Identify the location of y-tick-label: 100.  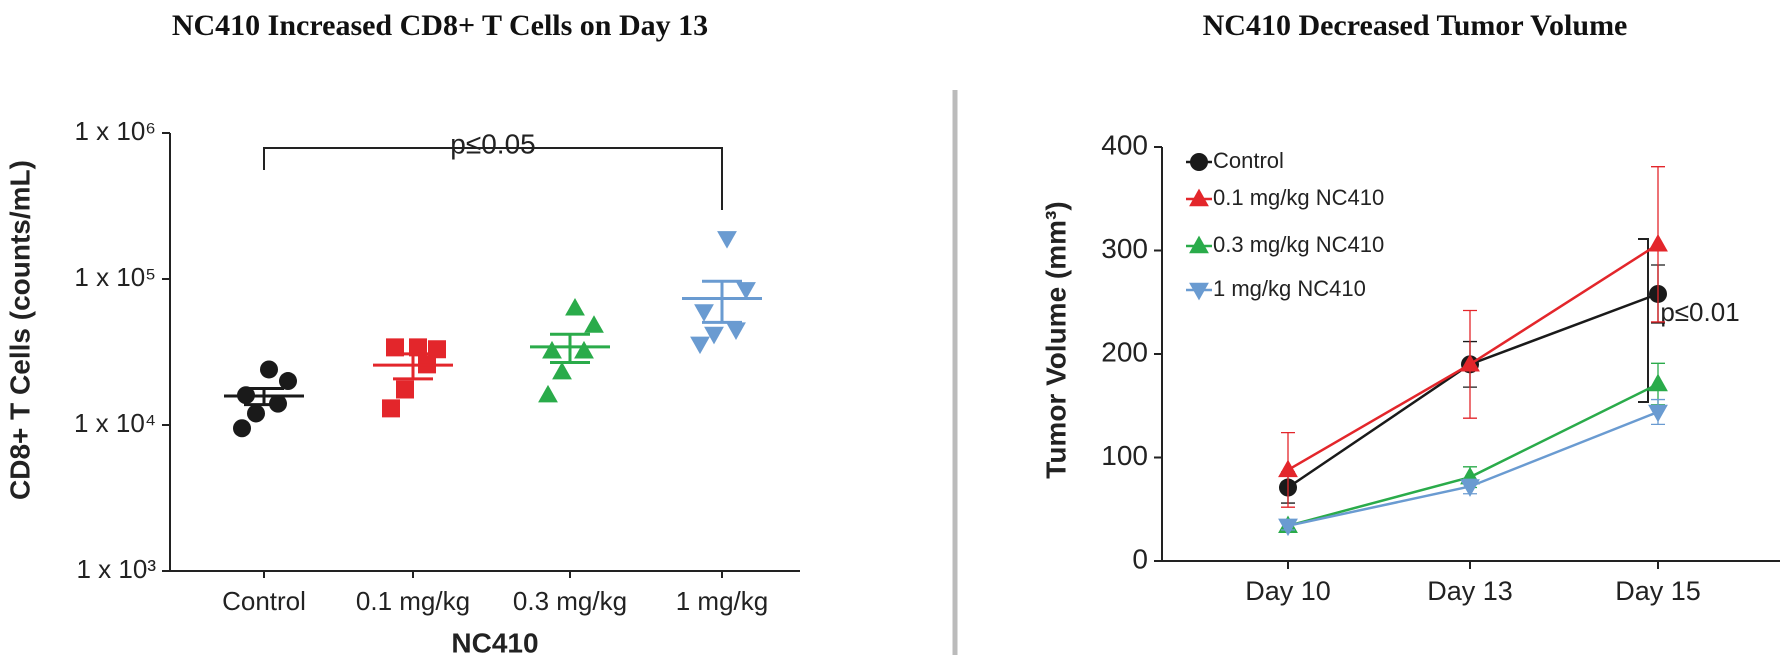
(1124, 455).